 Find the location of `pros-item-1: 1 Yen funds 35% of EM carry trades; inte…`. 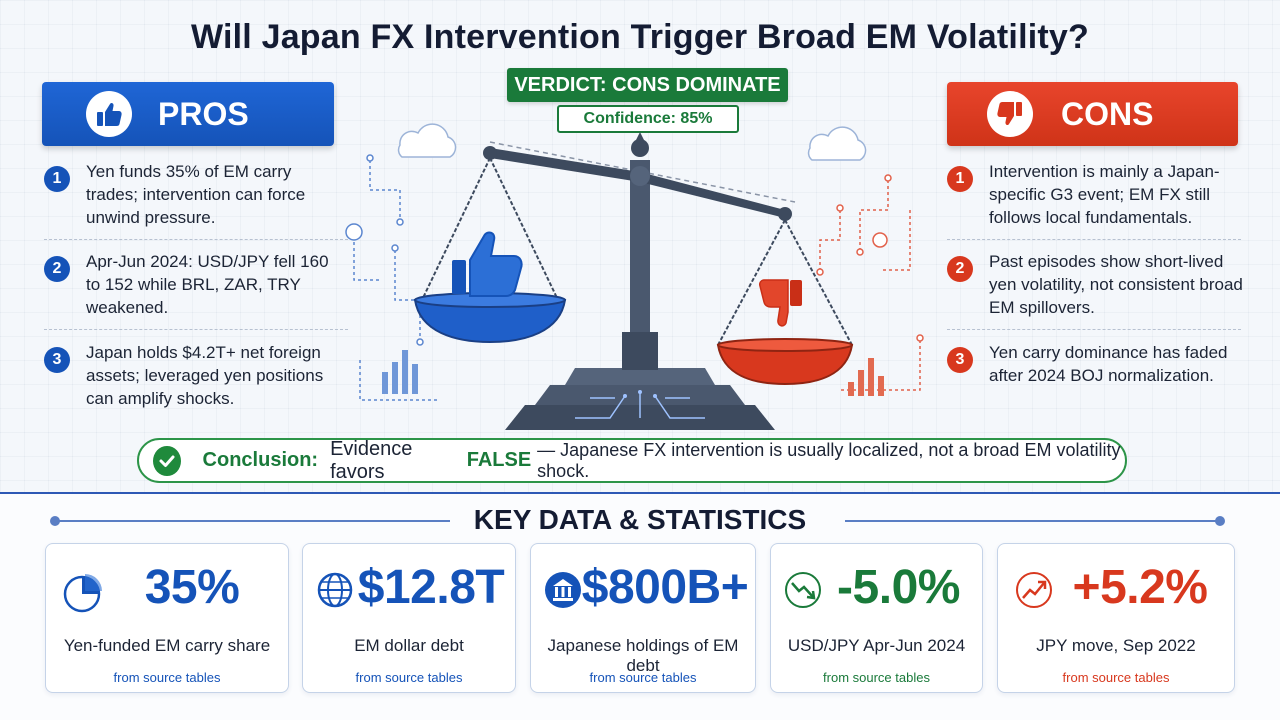

pros-item-1: 1 Yen funds 35% of EM carry trades; inte… is located at coordinates (194, 194).